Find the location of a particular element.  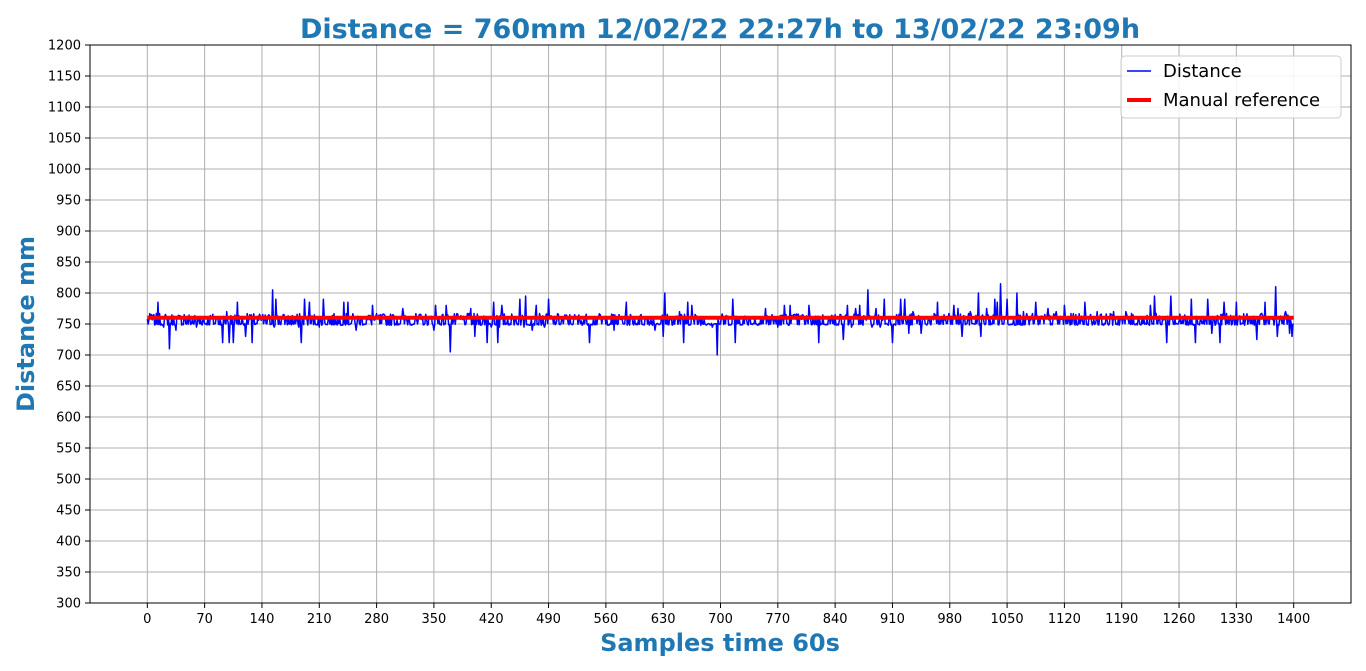

x-tick-label: 1260 is located at coordinates (1178, 619).